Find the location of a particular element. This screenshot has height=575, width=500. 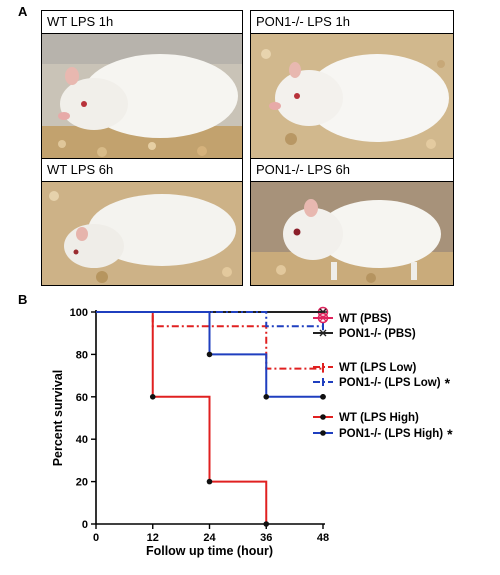

x-tick-label: 24 is located at coordinates (209, 538).